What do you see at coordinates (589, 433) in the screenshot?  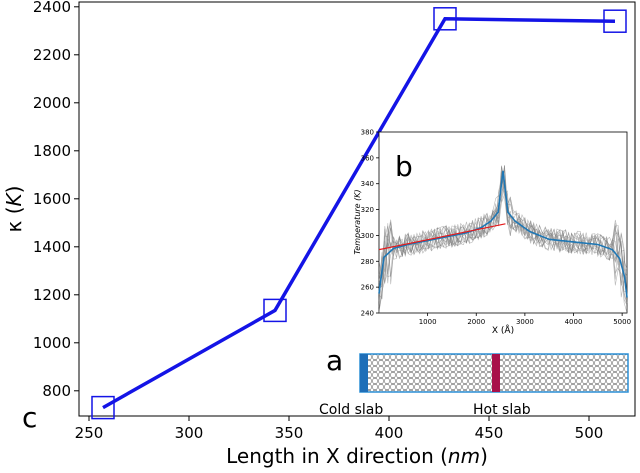 I see `main-x-tick-label: 500` at bounding box center [589, 433].